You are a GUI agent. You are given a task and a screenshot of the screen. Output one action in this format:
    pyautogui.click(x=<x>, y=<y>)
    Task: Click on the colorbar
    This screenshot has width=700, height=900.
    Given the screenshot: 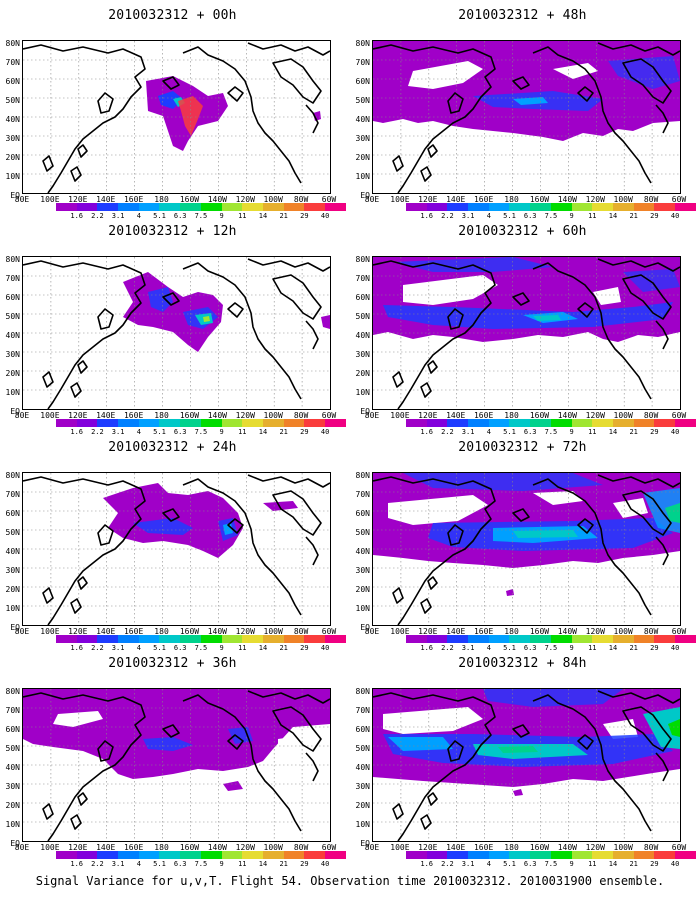 What is the action you would take?
    pyautogui.click(x=551, y=207)
    